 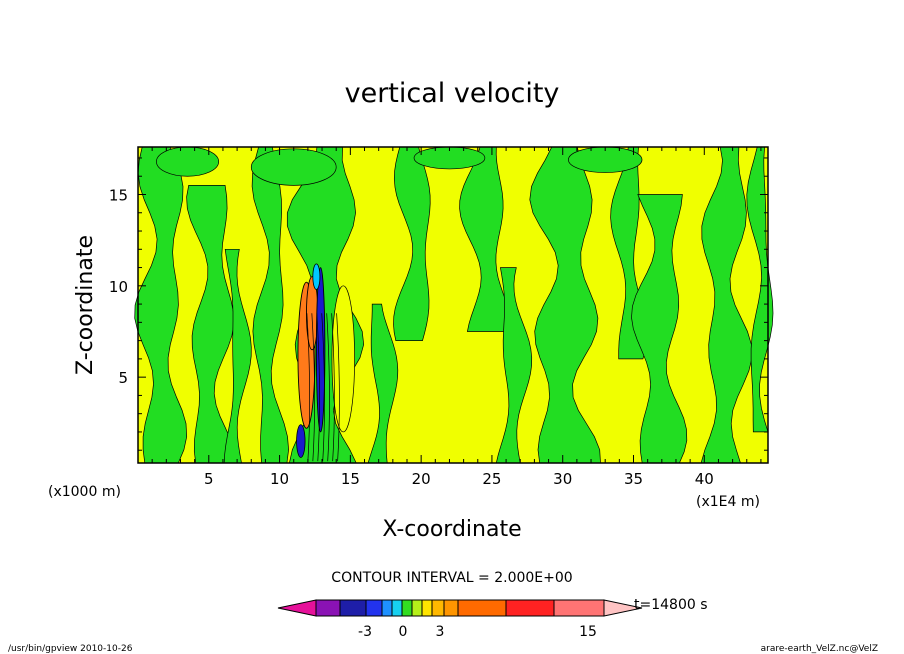 What do you see at coordinates (279, 479) in the screenshot?
I see `x-tick-label: 10` at bounding box center [279, 479].